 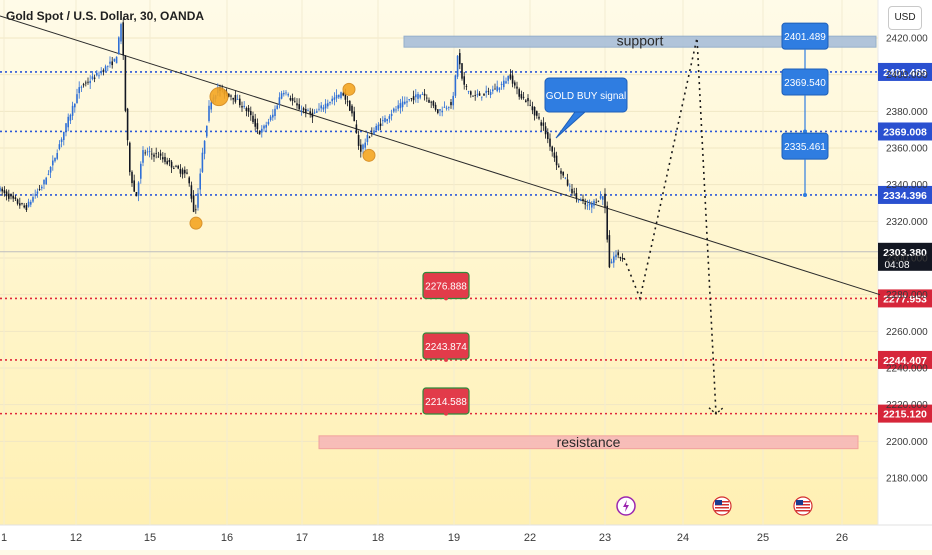 I want to click on target-box-blue, so click(x=805, y=36).